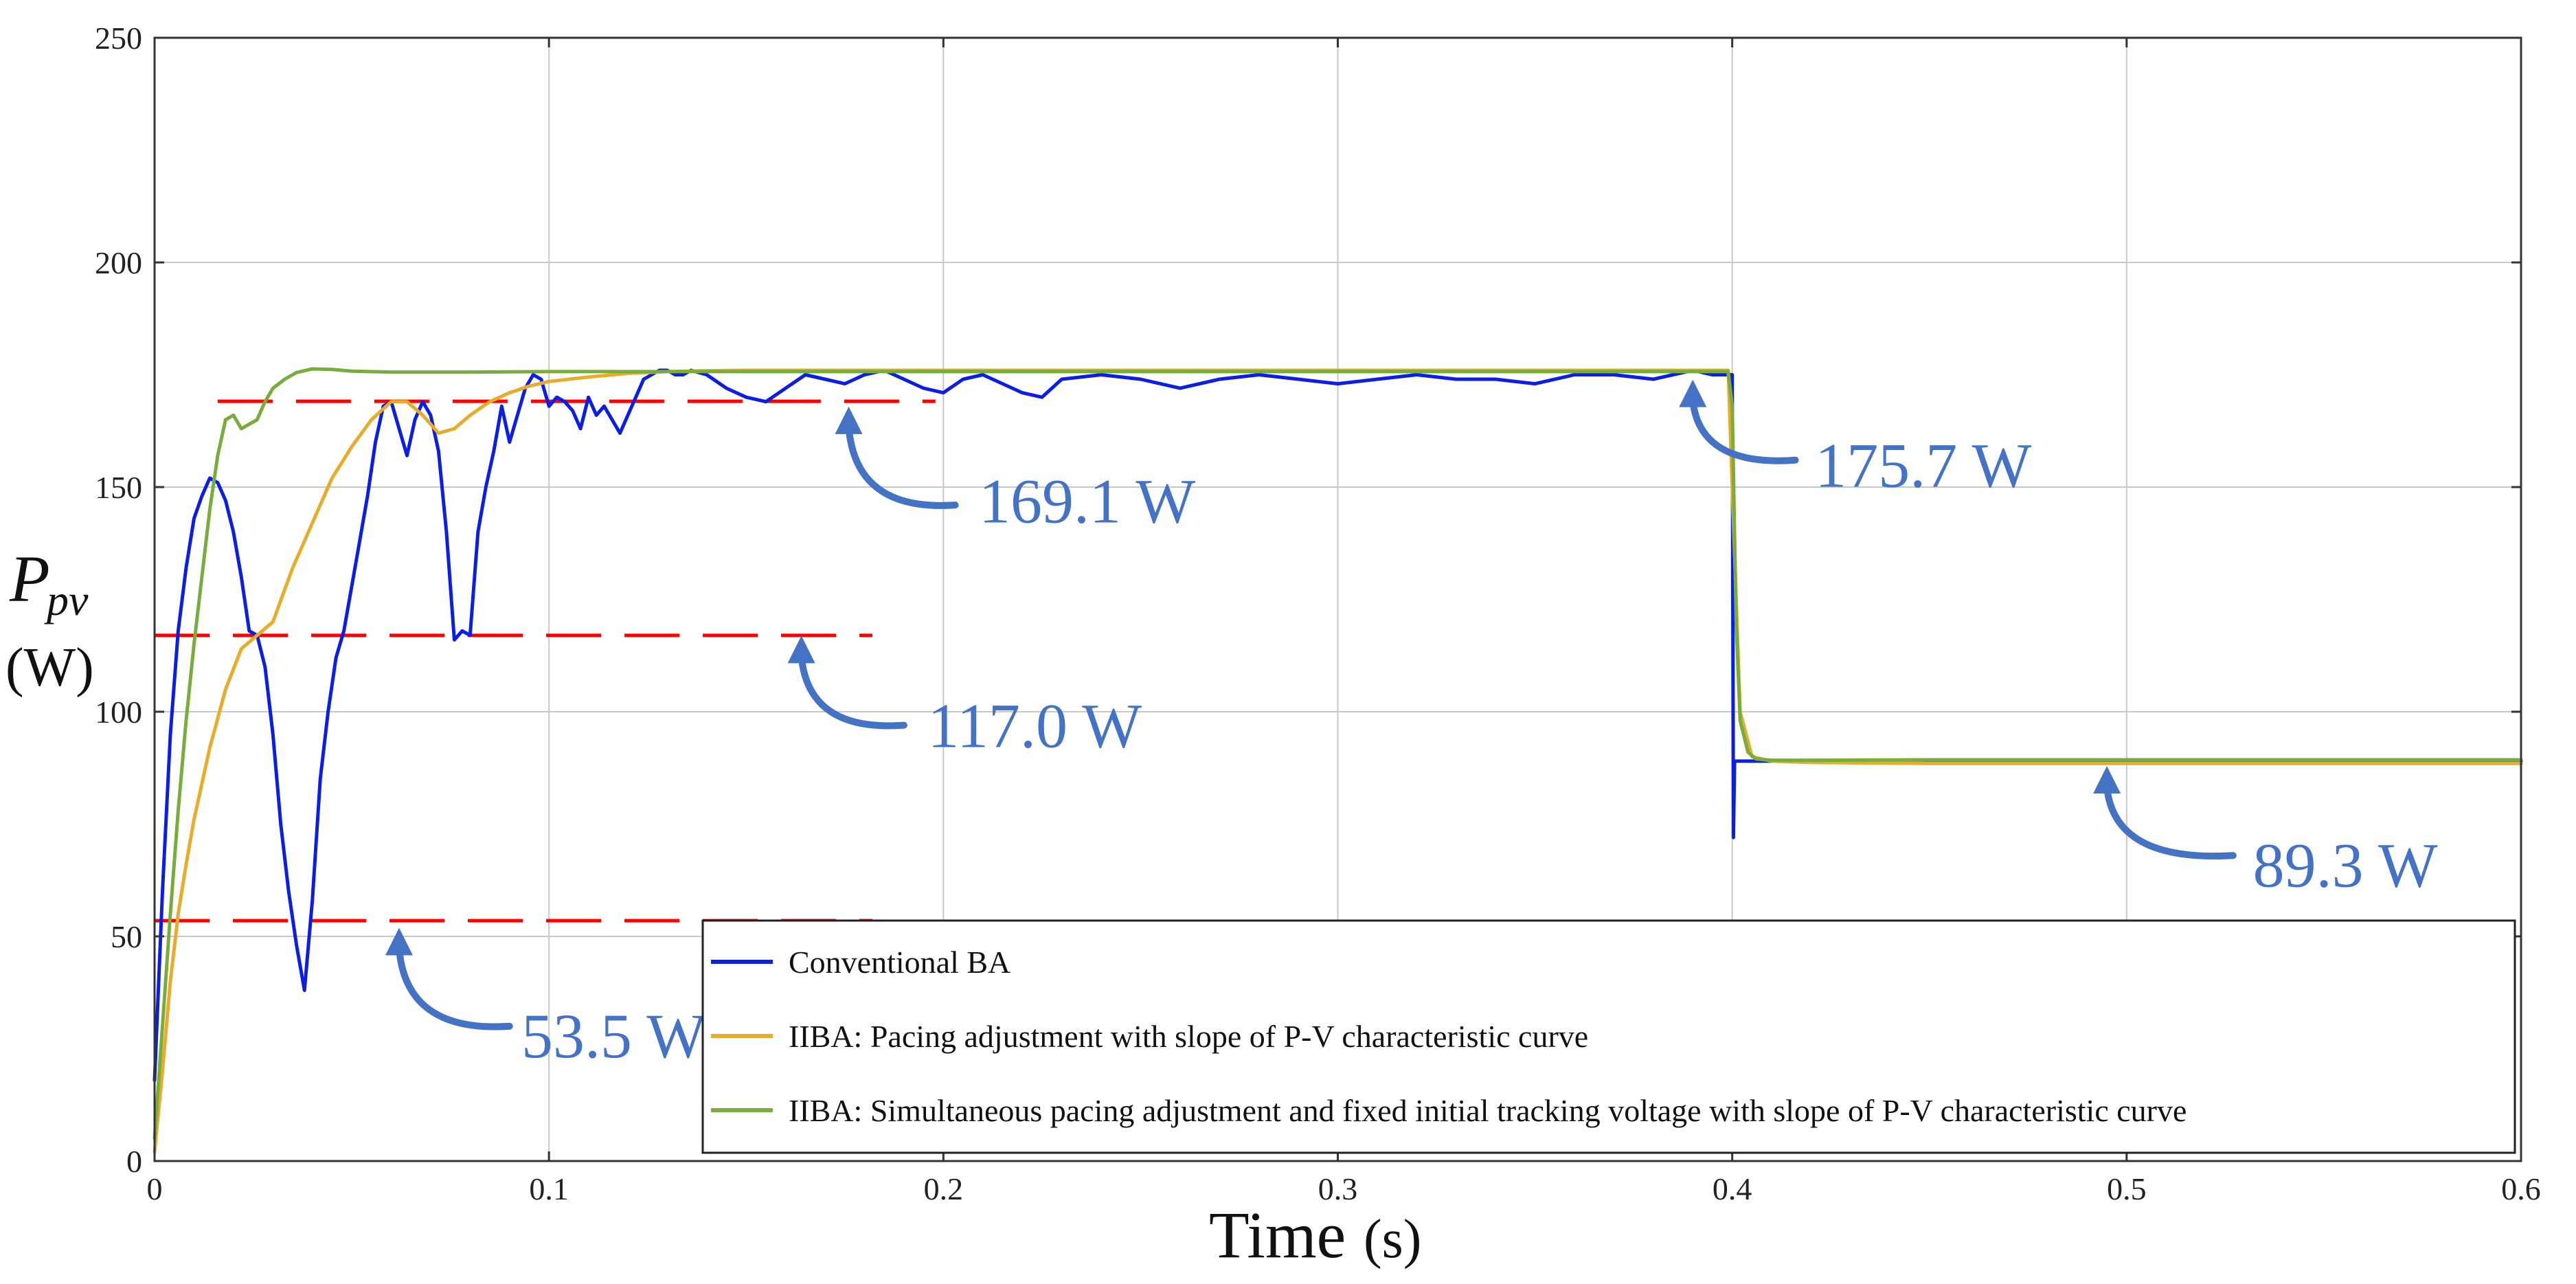 This screenshot has height=1284, width=2576. I want to click on x-tick-label: 0, so click(155, 1188).